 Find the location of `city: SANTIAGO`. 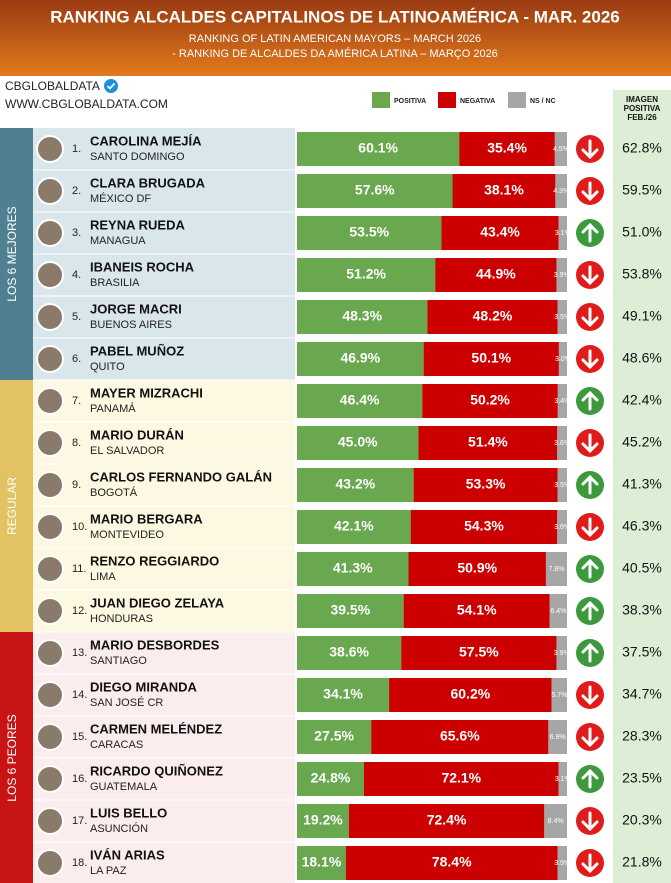

city: SANTIAGO is located at coordinates (118, 661).